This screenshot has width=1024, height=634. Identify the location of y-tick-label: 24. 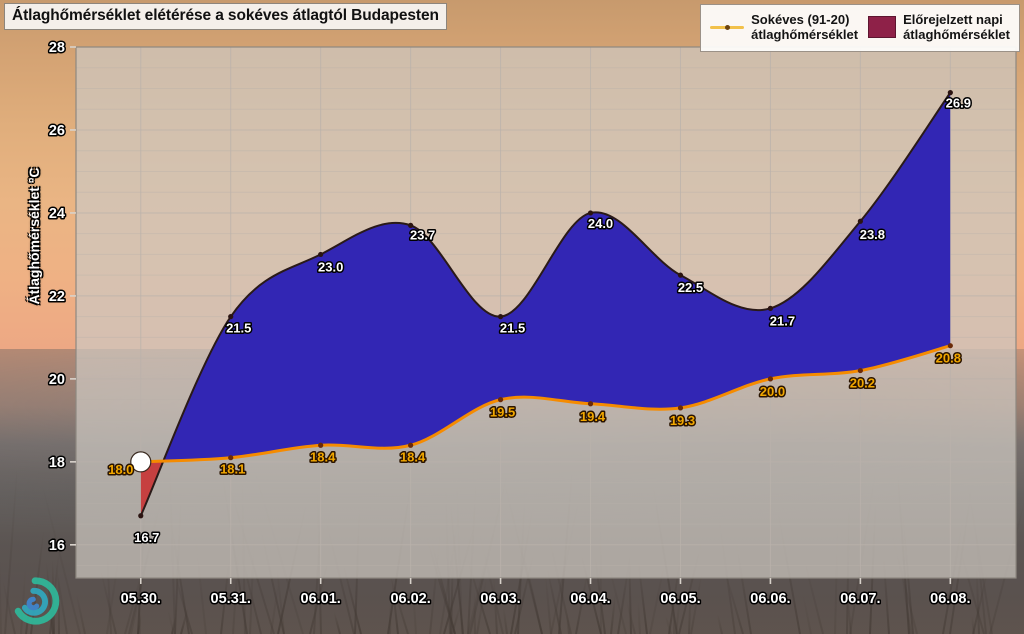
(57, 214).